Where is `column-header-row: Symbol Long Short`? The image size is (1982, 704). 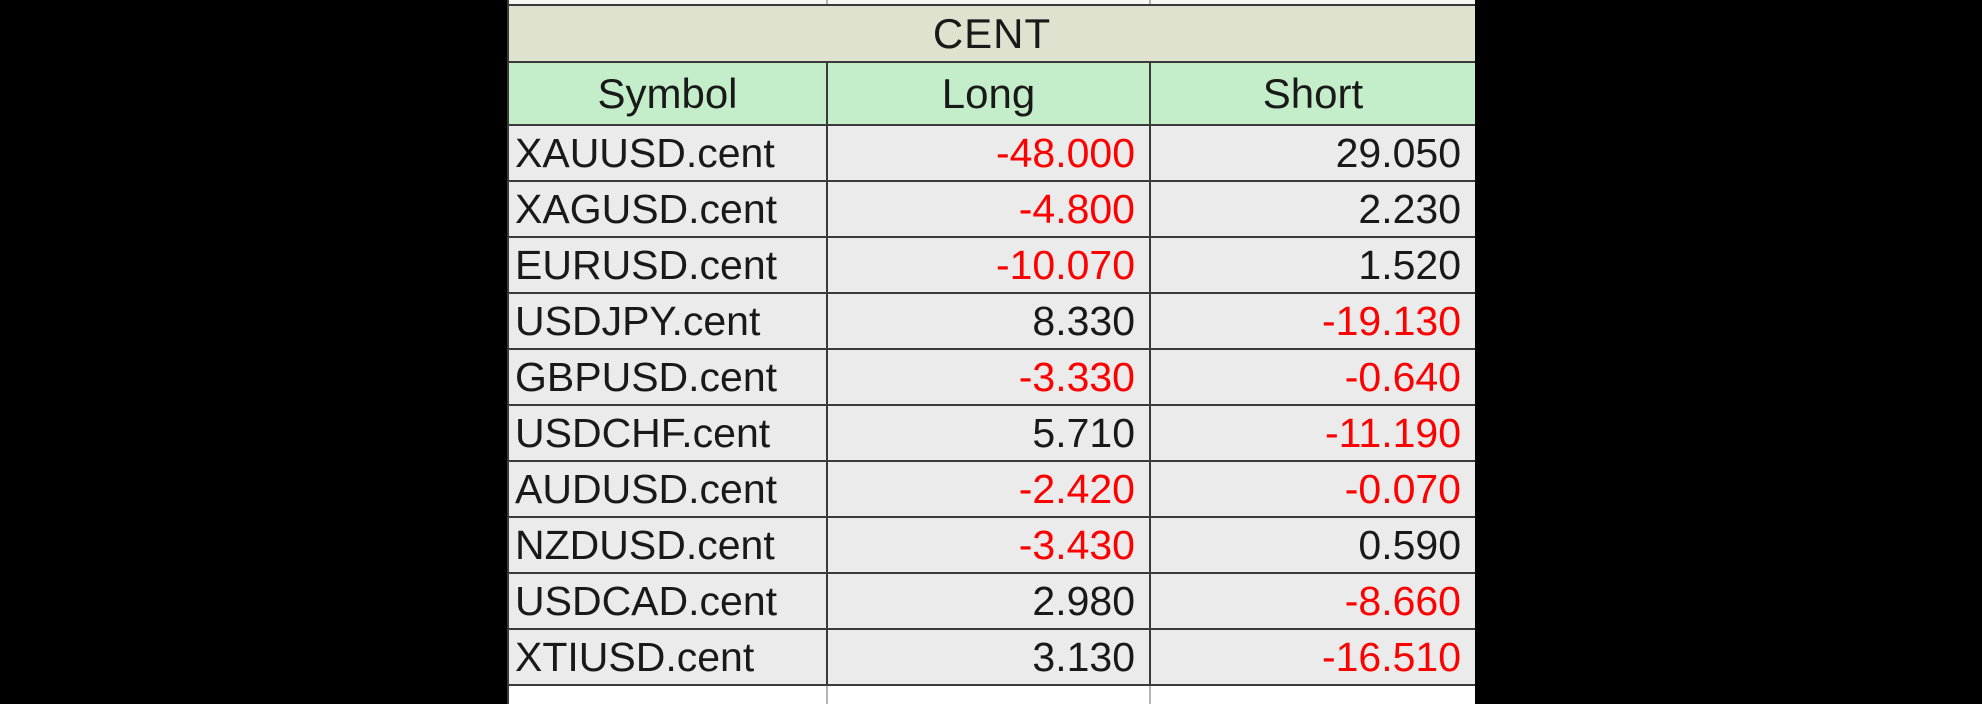 column-header-row: Symbol Long Short is located at coordinates (991, 93).